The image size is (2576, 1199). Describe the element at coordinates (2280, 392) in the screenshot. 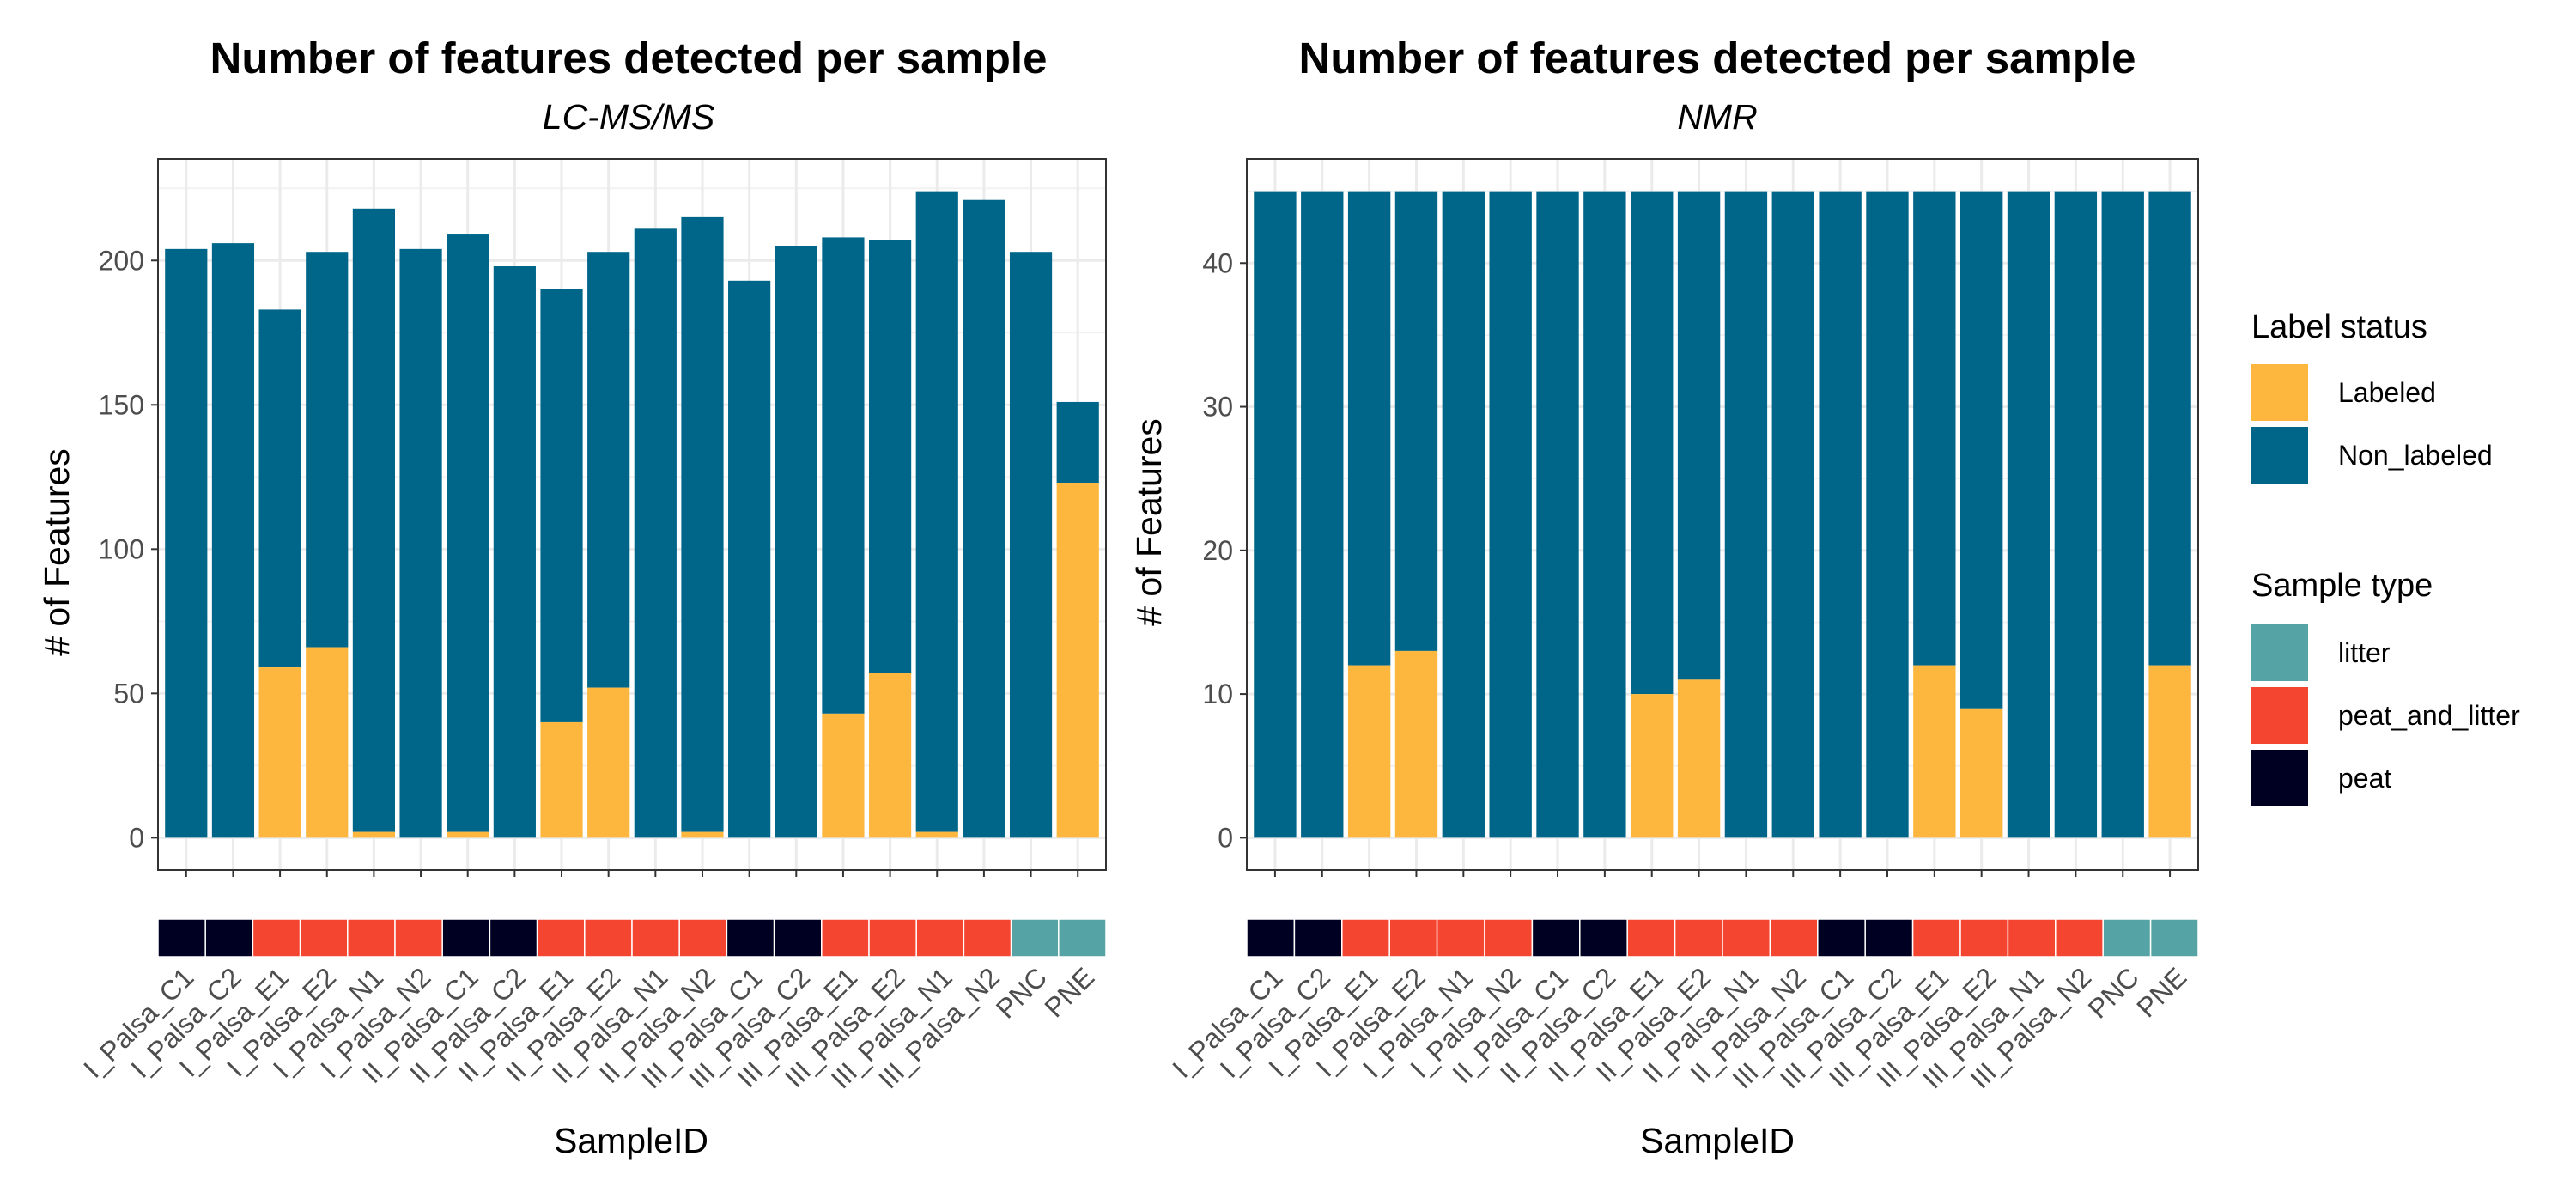

I see `legend-swatch-labeled` at that location.